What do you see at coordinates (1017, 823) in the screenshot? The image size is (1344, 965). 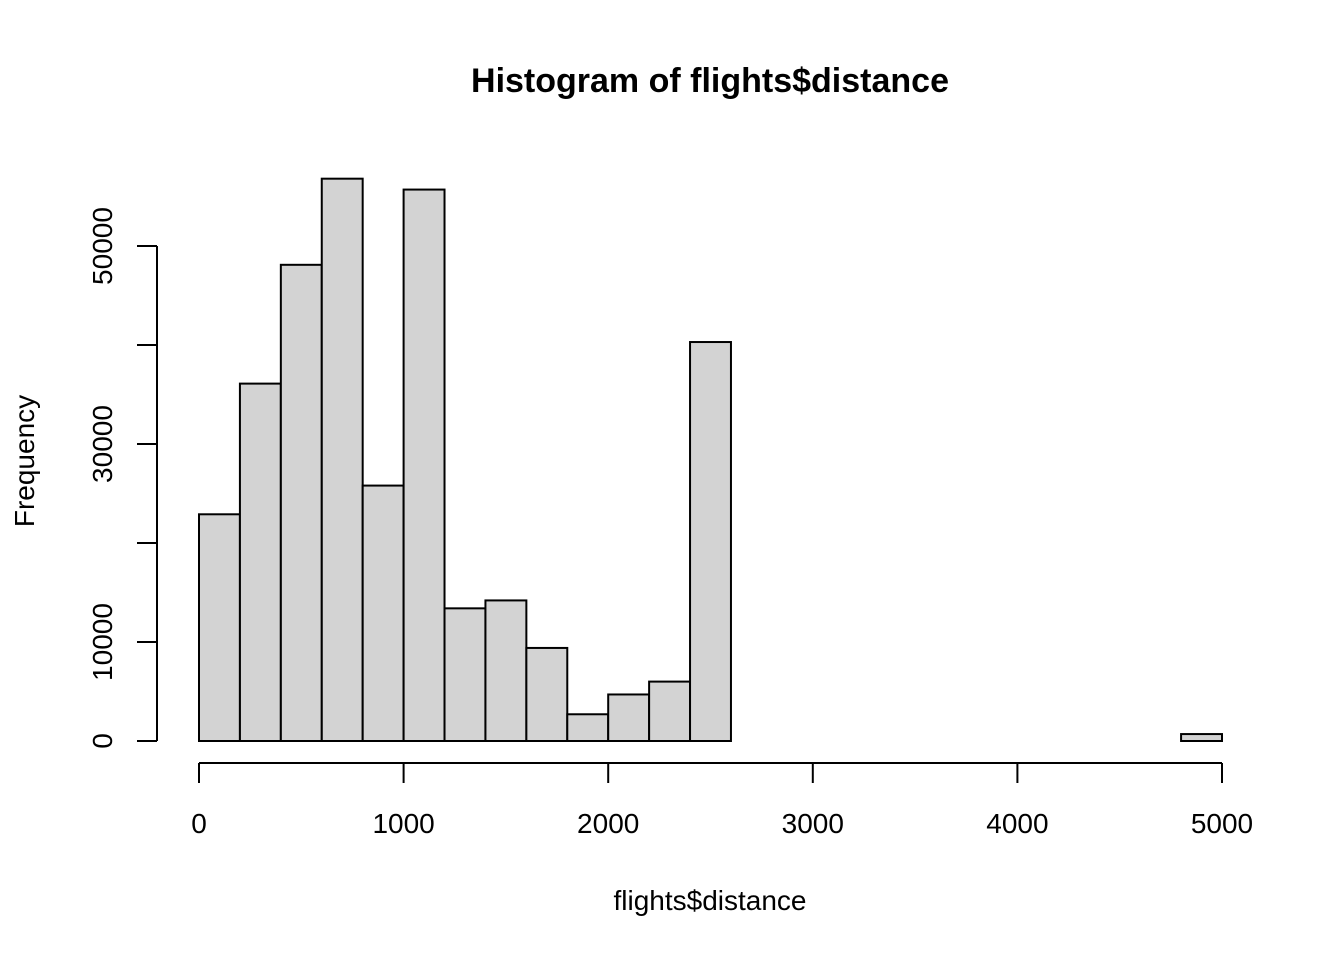 I see `x-tick-label-4000: 4000` at bounding box center [1017, 823].